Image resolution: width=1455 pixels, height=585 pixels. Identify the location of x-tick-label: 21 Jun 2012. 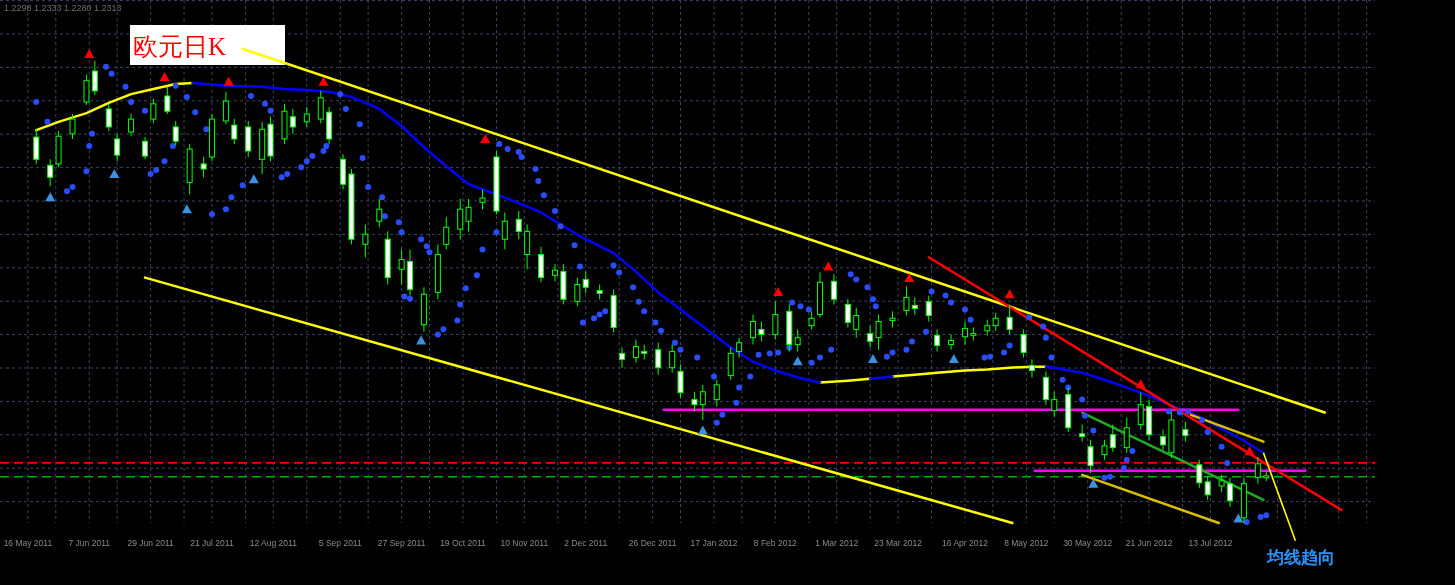
(1149, 543).